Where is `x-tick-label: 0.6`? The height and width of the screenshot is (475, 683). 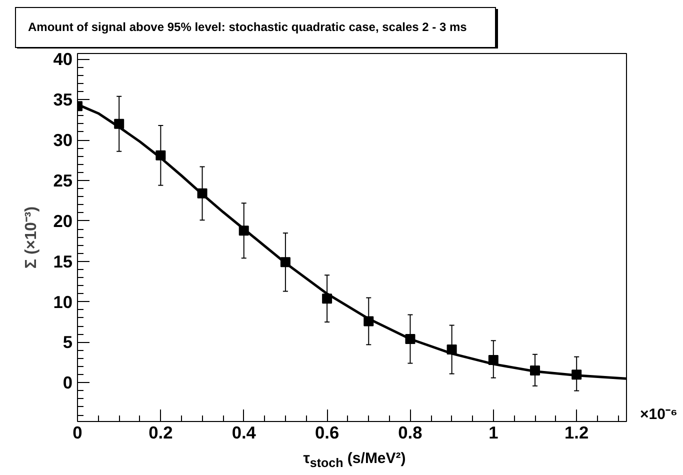
x-tick-label: 0.6 is located at coordinates (327, 432).